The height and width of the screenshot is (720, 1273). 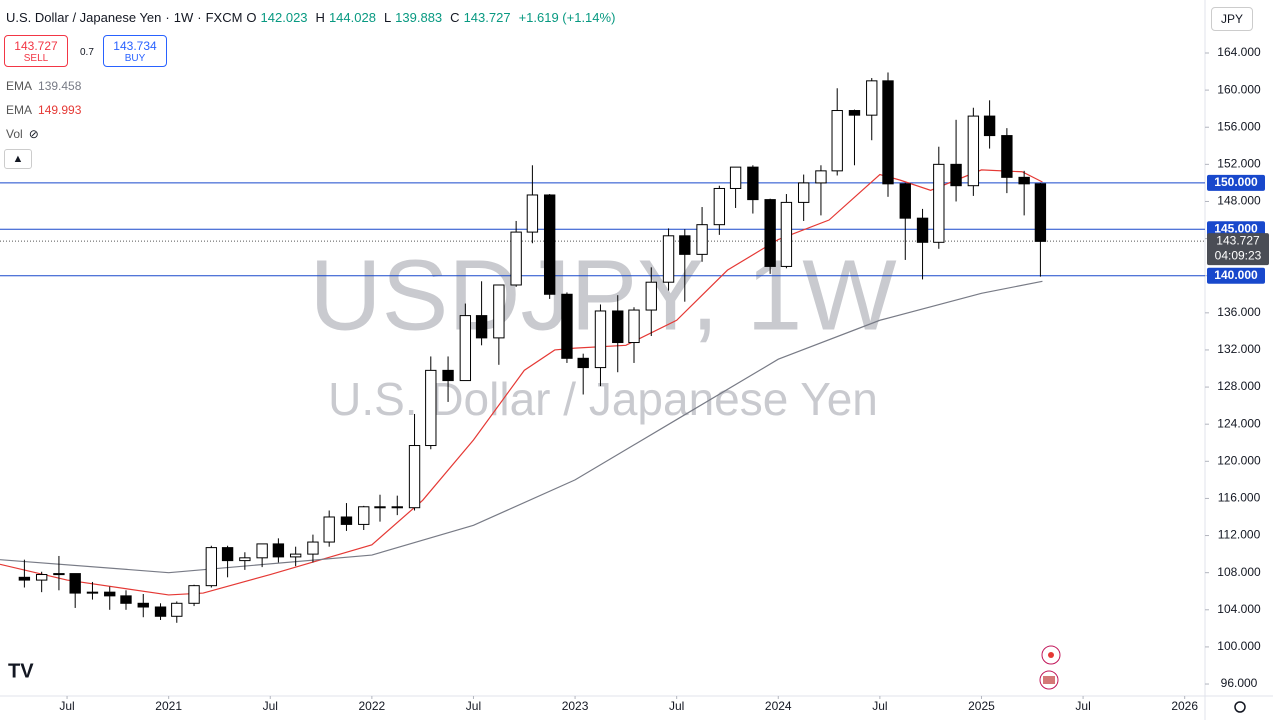 I want to click on indicator: EMA 149.993, so click(x=43, y=110).